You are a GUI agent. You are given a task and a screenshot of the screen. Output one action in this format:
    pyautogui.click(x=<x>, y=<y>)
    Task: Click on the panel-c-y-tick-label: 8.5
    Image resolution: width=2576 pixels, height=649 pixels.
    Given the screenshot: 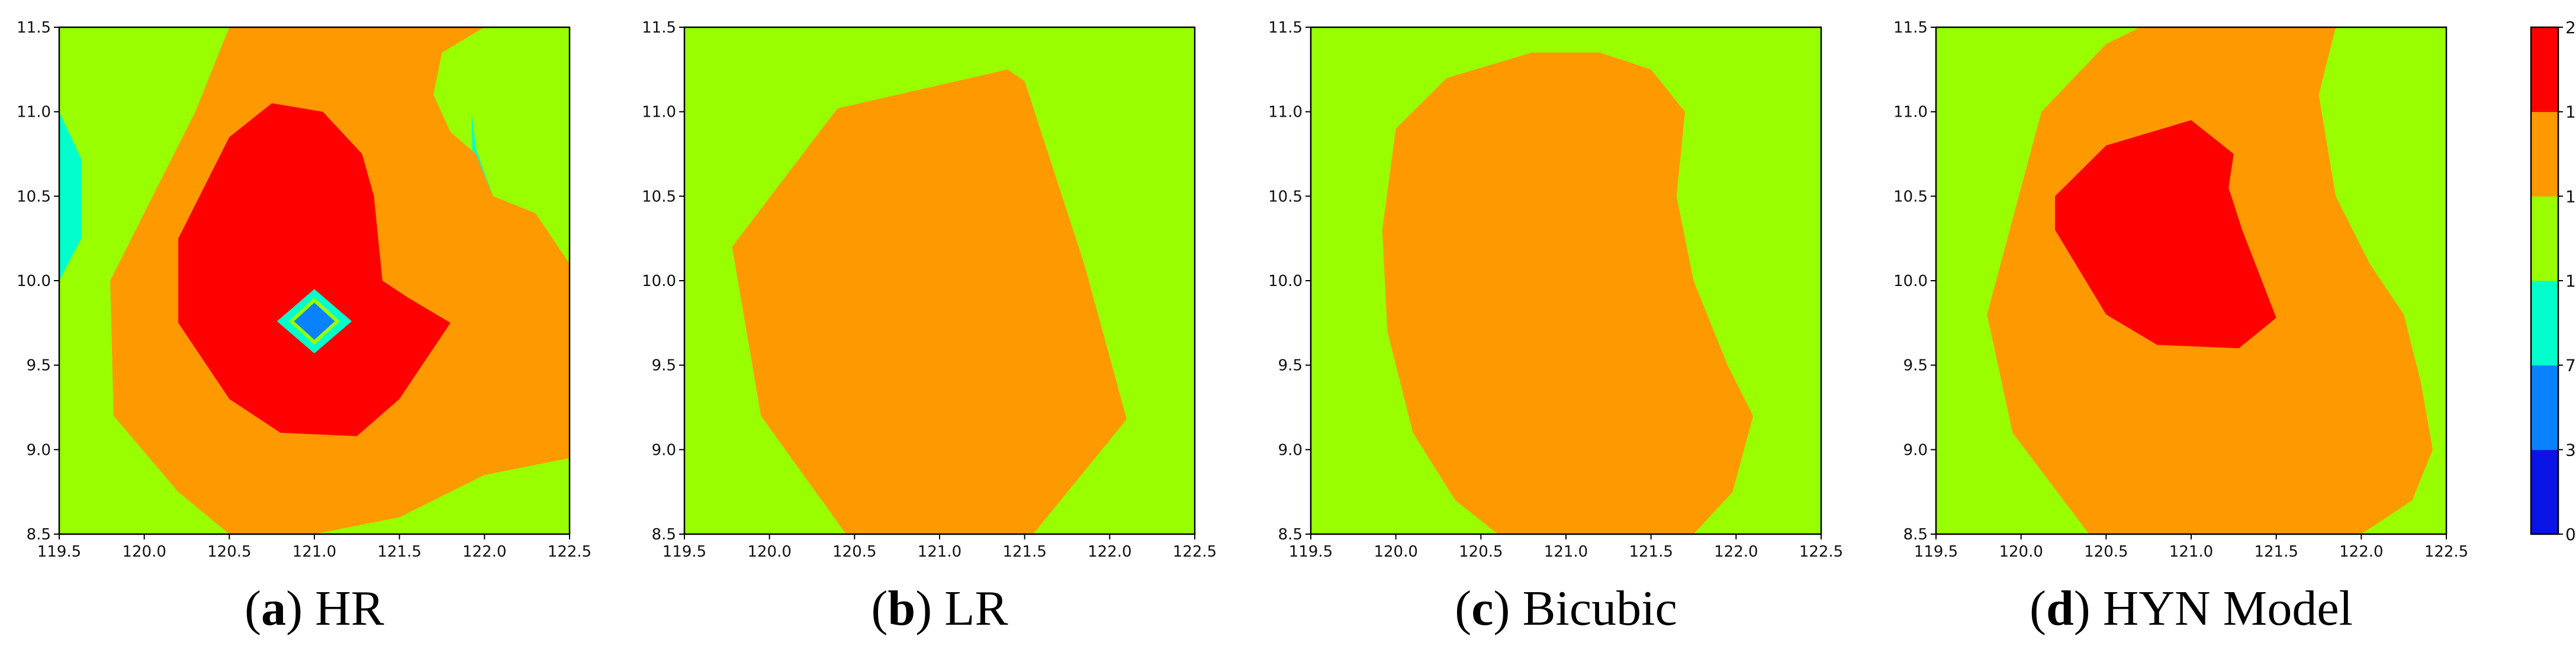 What is the action you would take?
    pyautogui.click(x=1291, y=535)
    